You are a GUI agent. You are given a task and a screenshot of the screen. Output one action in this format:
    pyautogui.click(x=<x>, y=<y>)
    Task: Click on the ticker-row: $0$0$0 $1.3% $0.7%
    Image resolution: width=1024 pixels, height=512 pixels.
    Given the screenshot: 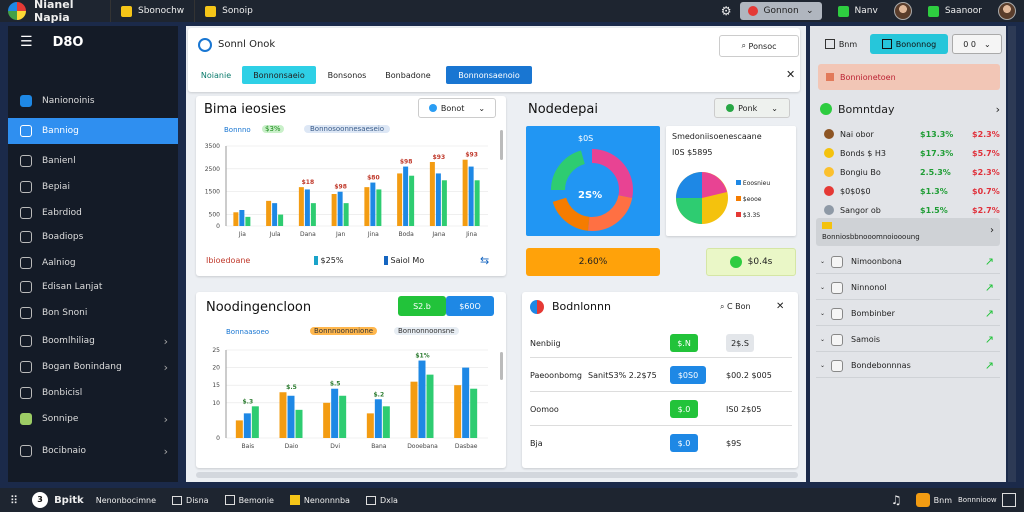 What is the action you would take?
    pyautogui.click(x=908, y=191)
    